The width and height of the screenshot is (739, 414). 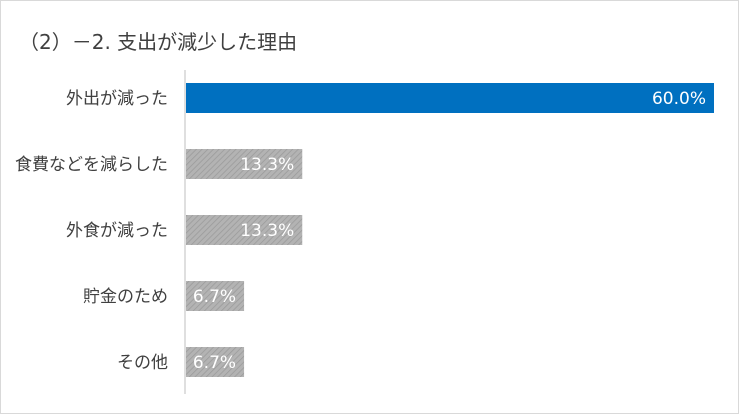 What do you see at coordinates (142, 363) in the screenshot?
I see `category-label: その他` at bounding box center [142, 363].